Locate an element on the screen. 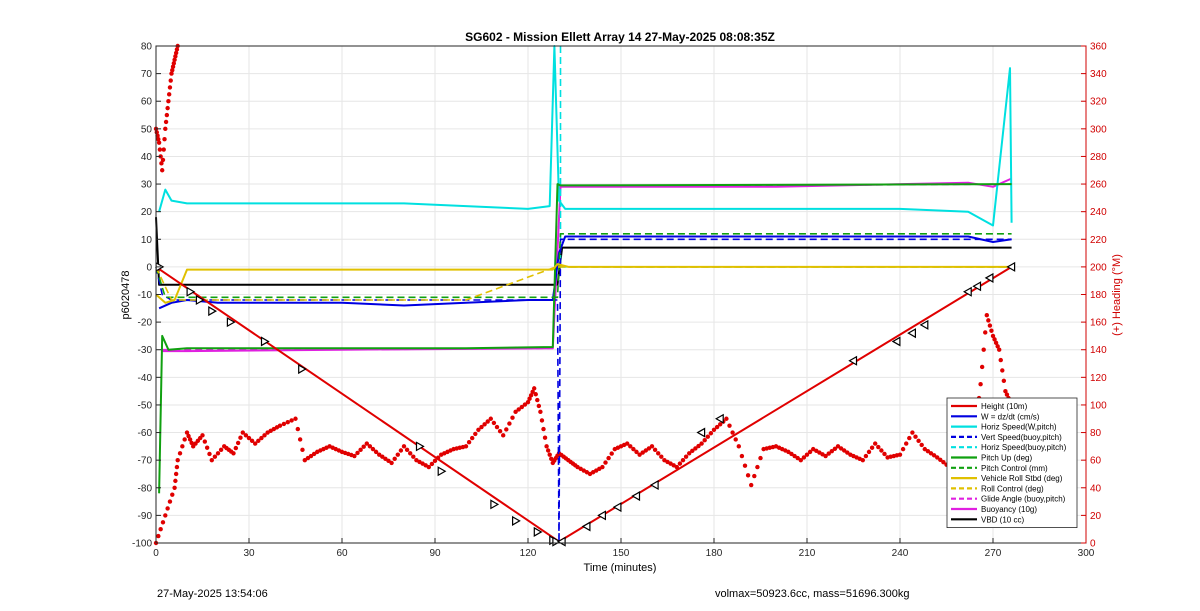 The width and height of the screenshot is (1200, 611). right-y-tick-label: 260 is located at coordinates (1098, 185).